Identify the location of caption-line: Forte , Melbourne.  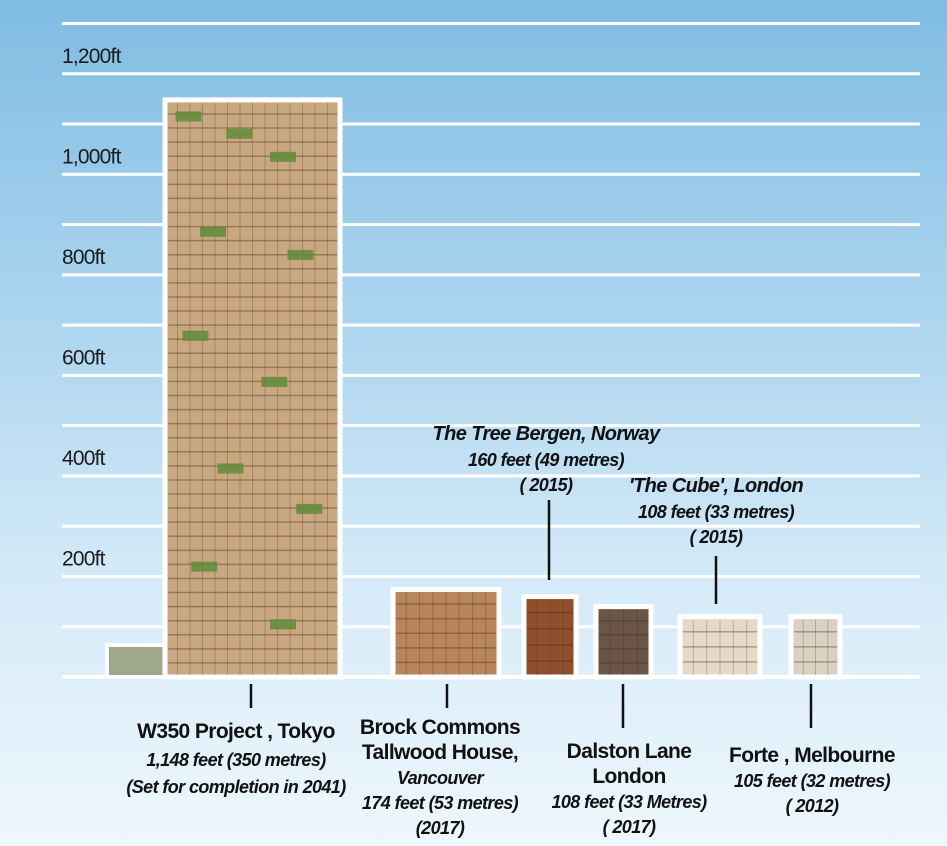
(812, 755).